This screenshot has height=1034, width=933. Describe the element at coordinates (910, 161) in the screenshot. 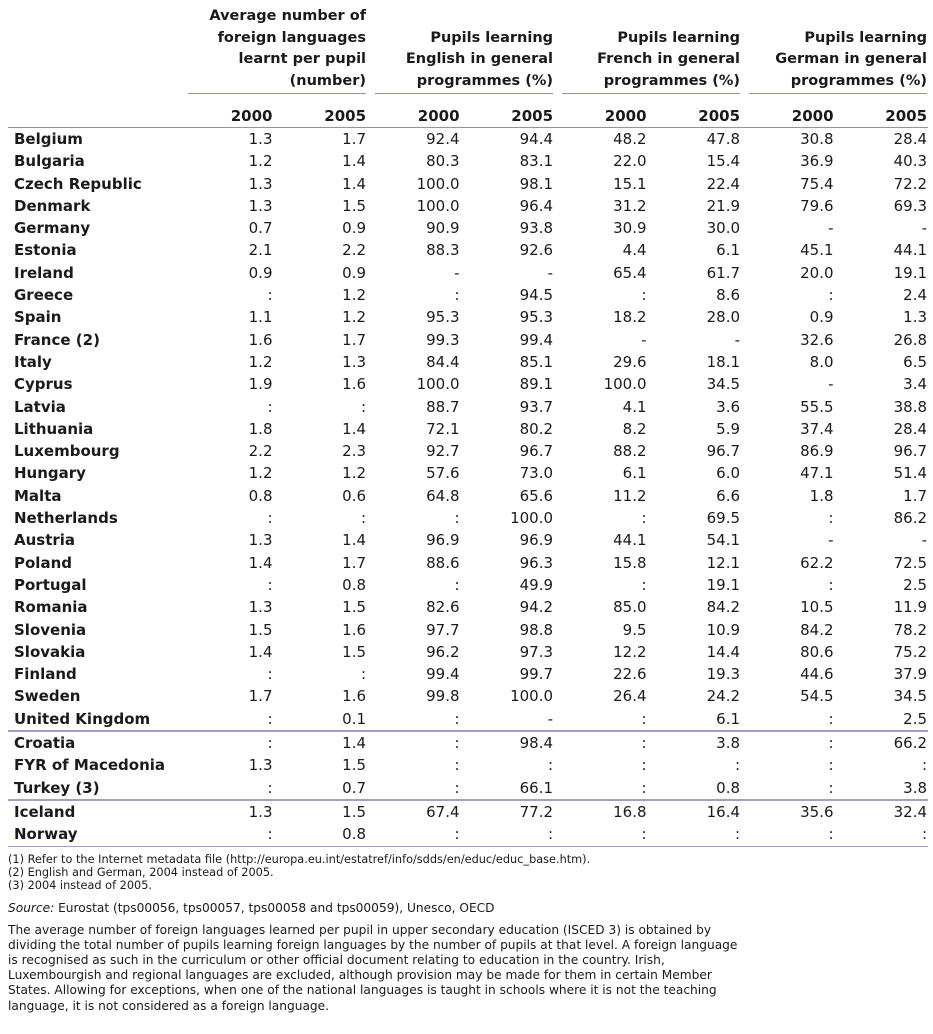

I see `value-cell: 40.3` at that location.